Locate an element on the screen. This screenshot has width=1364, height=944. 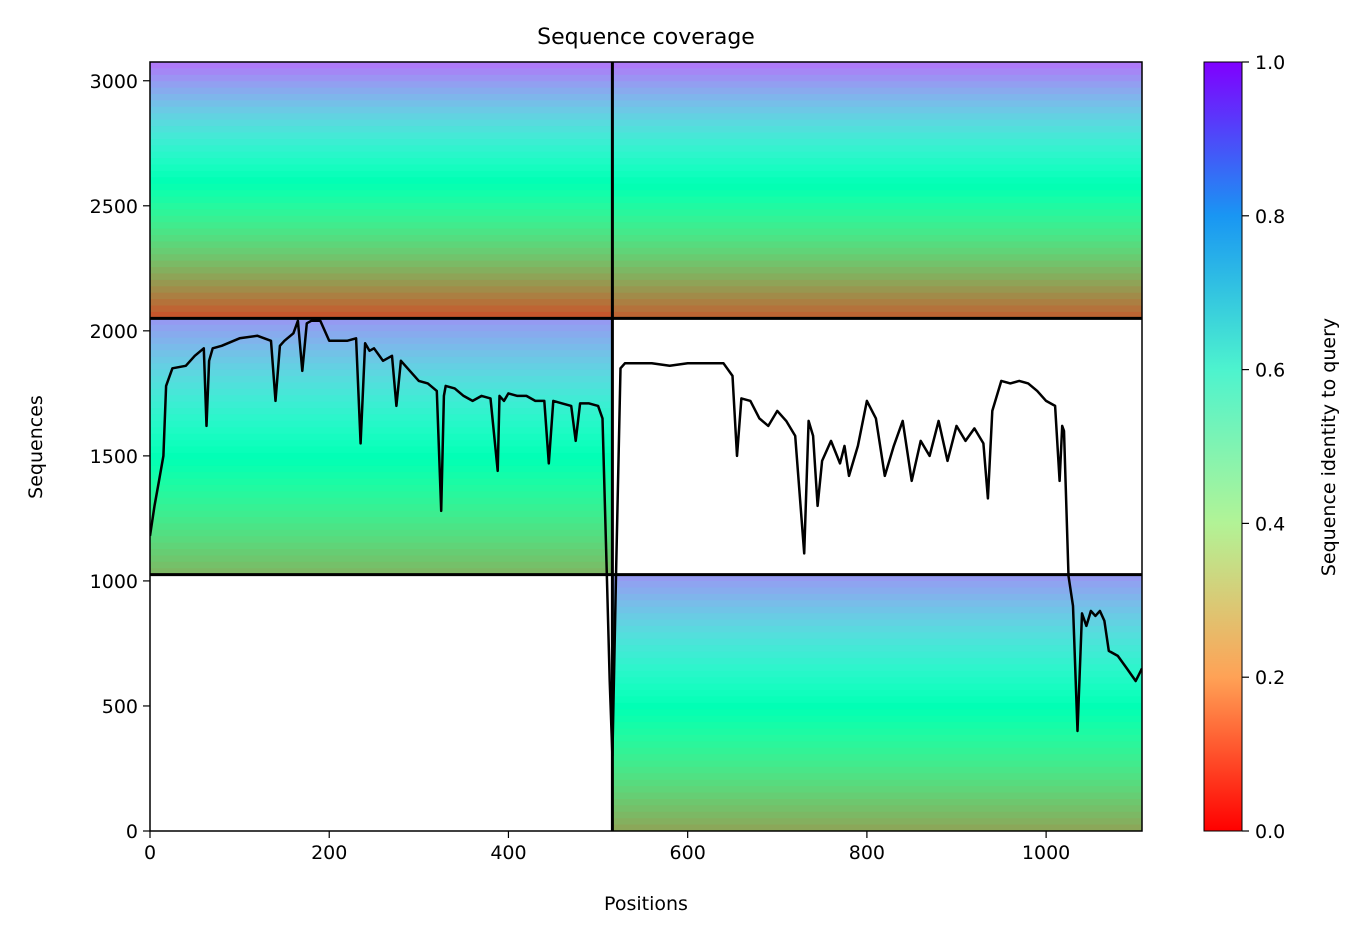
y-axis-label: Sequences is located at coordinates (36, 447).